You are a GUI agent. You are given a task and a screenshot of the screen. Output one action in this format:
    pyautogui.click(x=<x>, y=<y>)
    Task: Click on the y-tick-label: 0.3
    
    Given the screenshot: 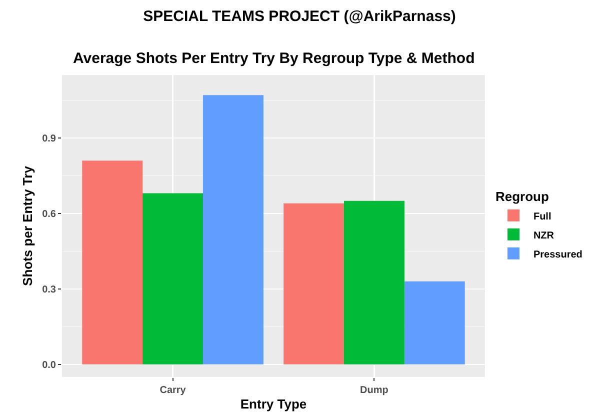 What is the action you would take?
    pyautogui.click(x=49, y=290)
    